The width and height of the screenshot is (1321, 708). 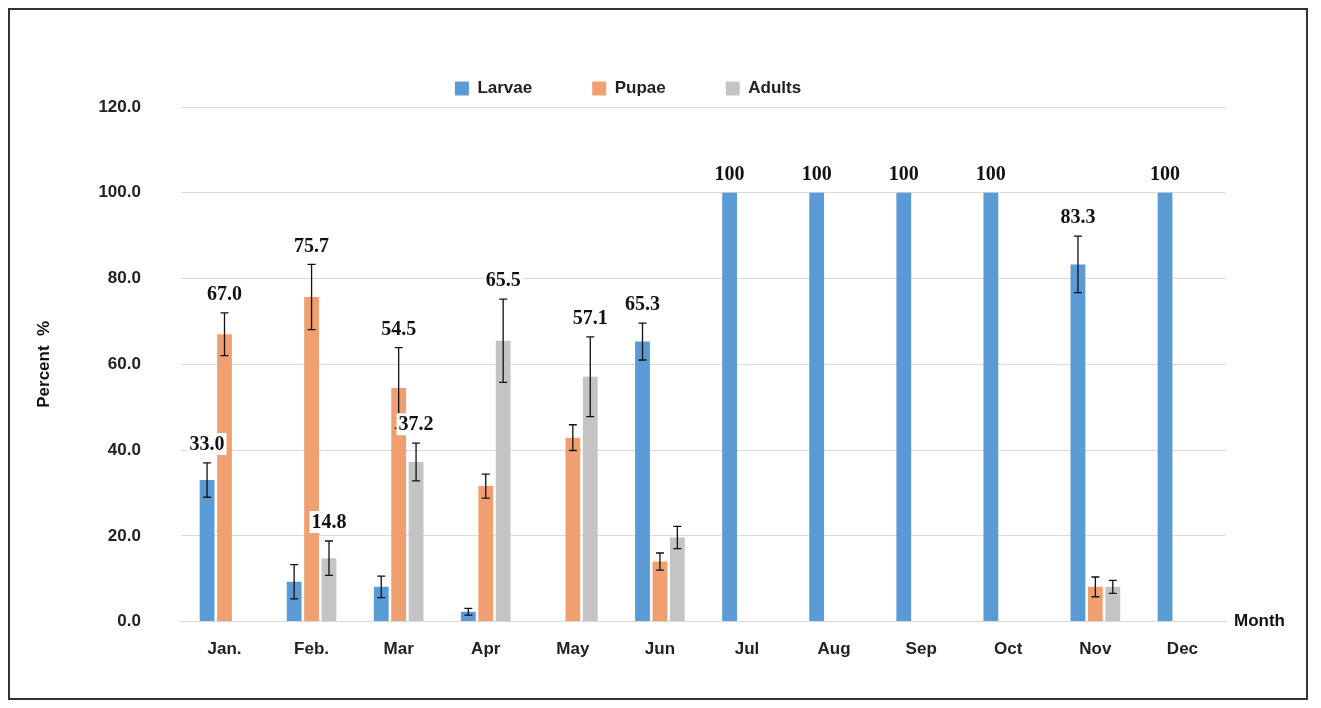 What do you see at coordinates (399, 649) in the screenshot?
I see `x-tick-label: Mar` at bounding box center [399, 649].